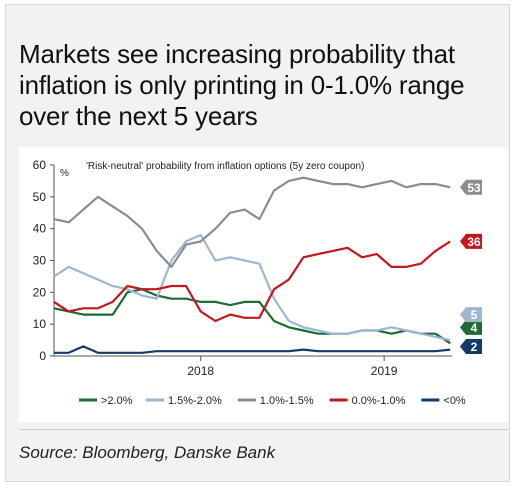 The image size is (515, 486). Describe the element at coordinates (40, 197) in the screenshot. I see `y-tick-label: 50` at that location.